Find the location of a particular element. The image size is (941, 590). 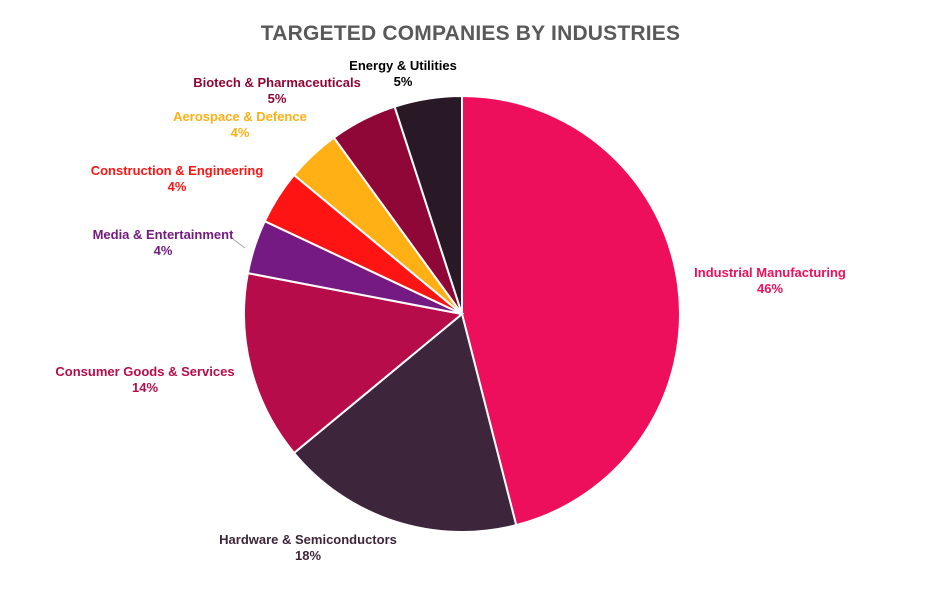

slice-label: Consumer Goods & Services is located at coordinates (144, 371).